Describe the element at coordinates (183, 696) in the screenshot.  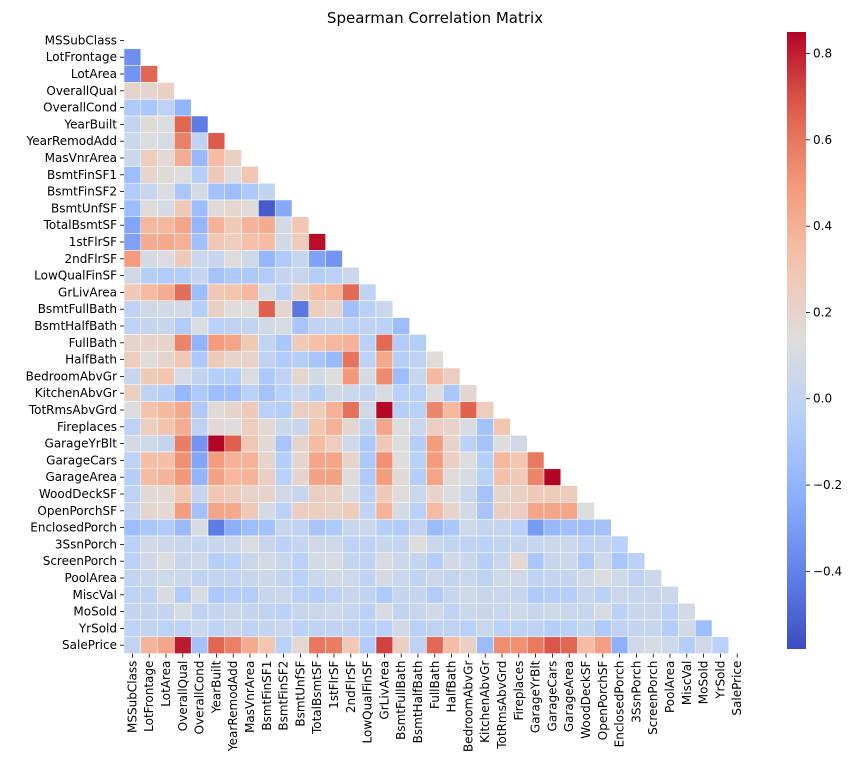
I see `x-tick-label: OverallQual` at that location.